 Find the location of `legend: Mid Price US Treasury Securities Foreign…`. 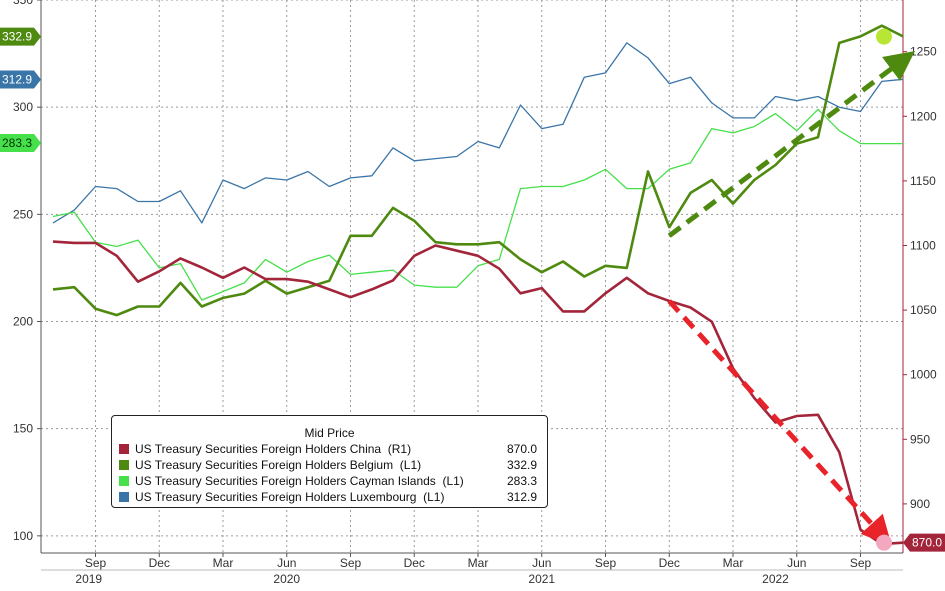

legend: Mid Price US Treasury Securities Foreign… is located at coordinates (329, 461).